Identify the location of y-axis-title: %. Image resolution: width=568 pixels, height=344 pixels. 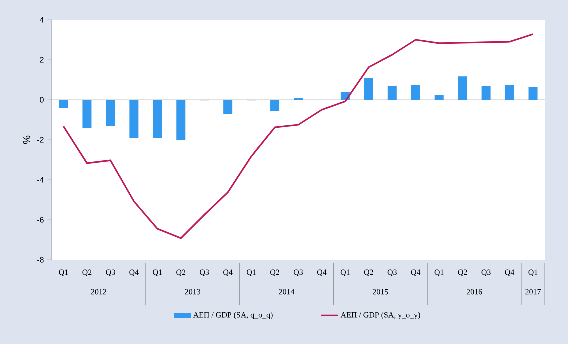
(26, 140).